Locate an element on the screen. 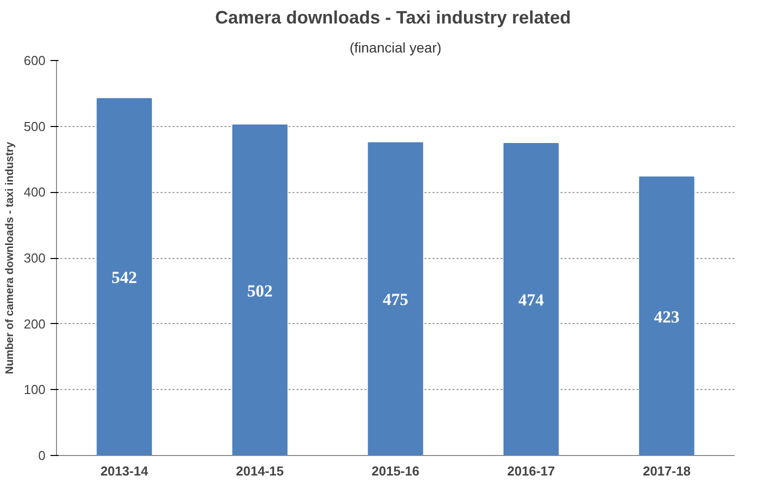 The image size is (764, 485). y-tick-label: 300 is located at coordinates (35, 258).